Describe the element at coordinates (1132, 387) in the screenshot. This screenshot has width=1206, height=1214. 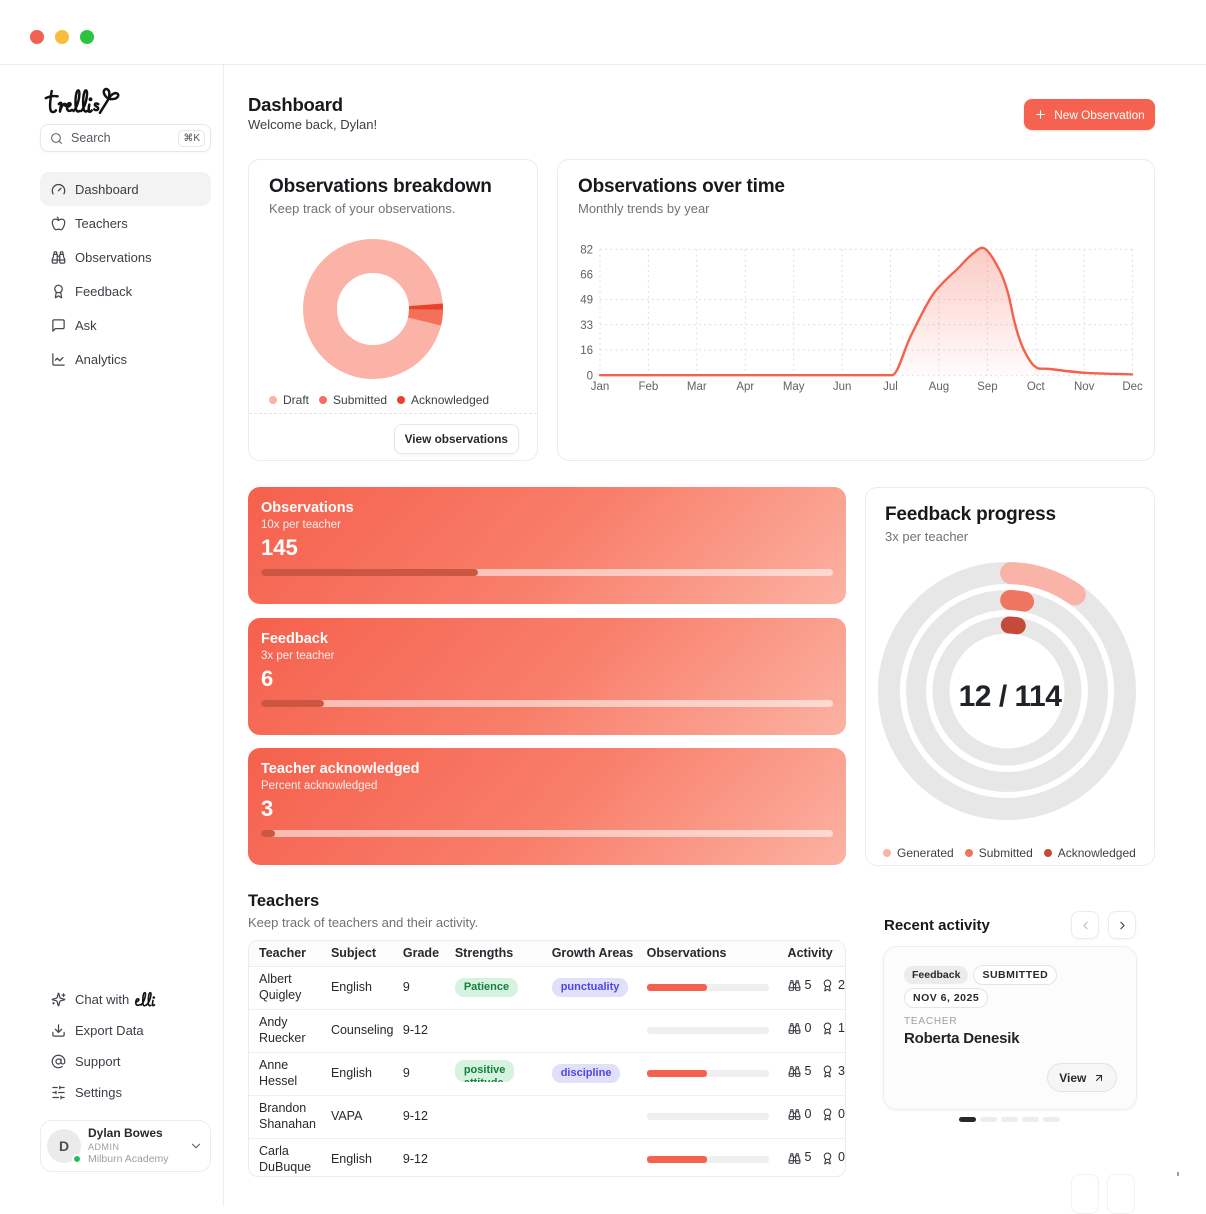
I see `svg-text: Dec` at that location.